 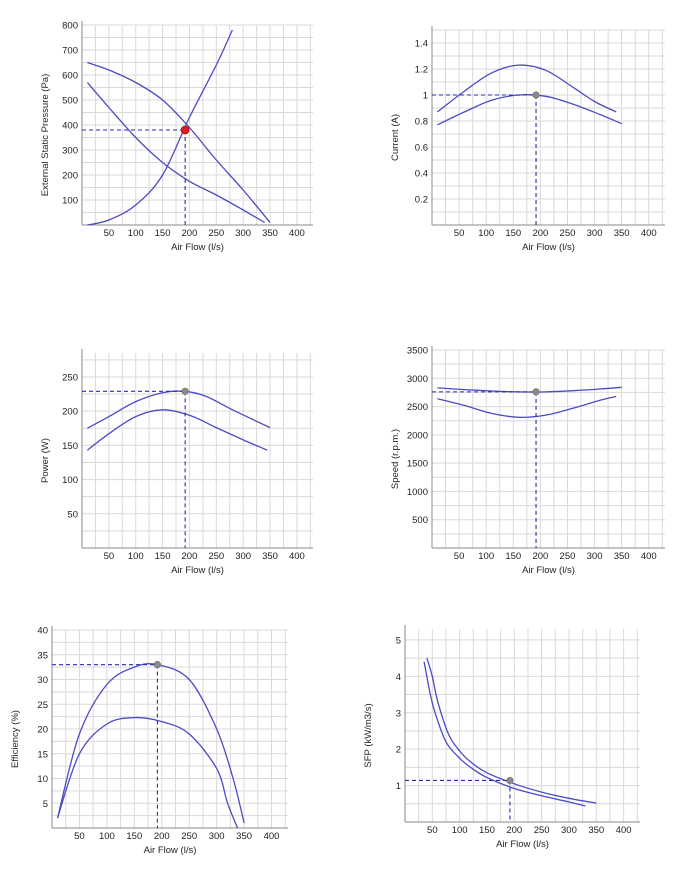 What do you see at coordinates (70, 26) in the screenshot?
I see `y-tick-label: 800` at bounding box center [70, 26].